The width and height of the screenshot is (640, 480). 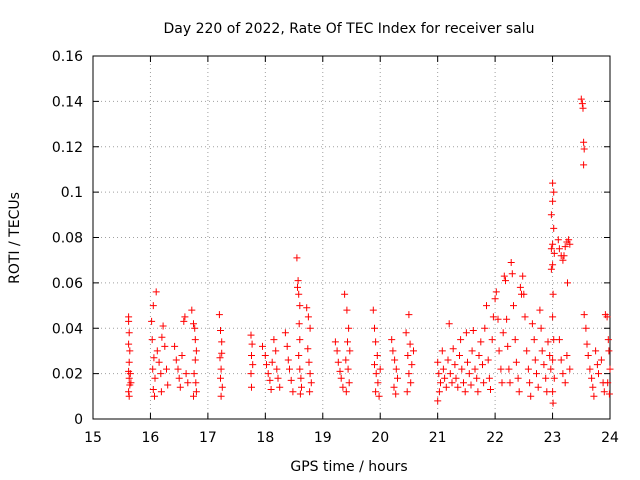 What do you see at coordinates (351, 438) in the screenshot?
I see `x-tick-labels: 15 16 17 18 19 20 21 22 23 24` at bounding box center [351, 438].